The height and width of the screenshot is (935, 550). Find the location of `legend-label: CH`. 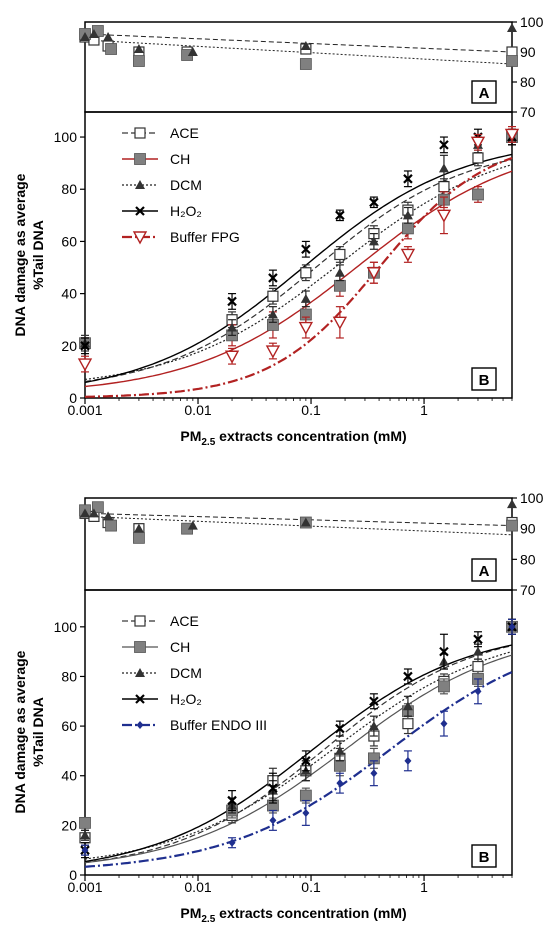

legend-label: CH is located at coordinates (180, 647).